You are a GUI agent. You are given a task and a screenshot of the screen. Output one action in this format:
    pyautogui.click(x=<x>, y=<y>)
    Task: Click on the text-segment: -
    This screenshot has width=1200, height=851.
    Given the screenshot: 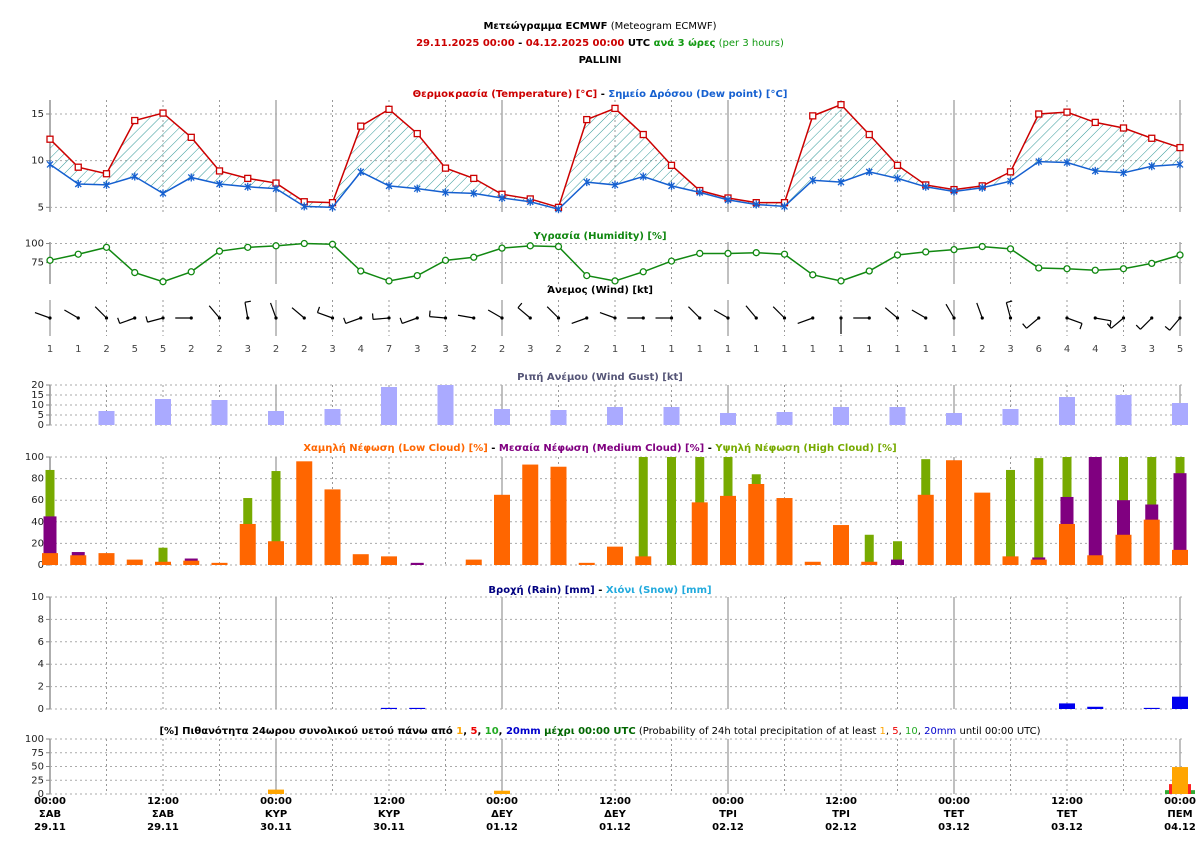 What is the action you would take?
    pyautogui.click(x=602, y=94)
    